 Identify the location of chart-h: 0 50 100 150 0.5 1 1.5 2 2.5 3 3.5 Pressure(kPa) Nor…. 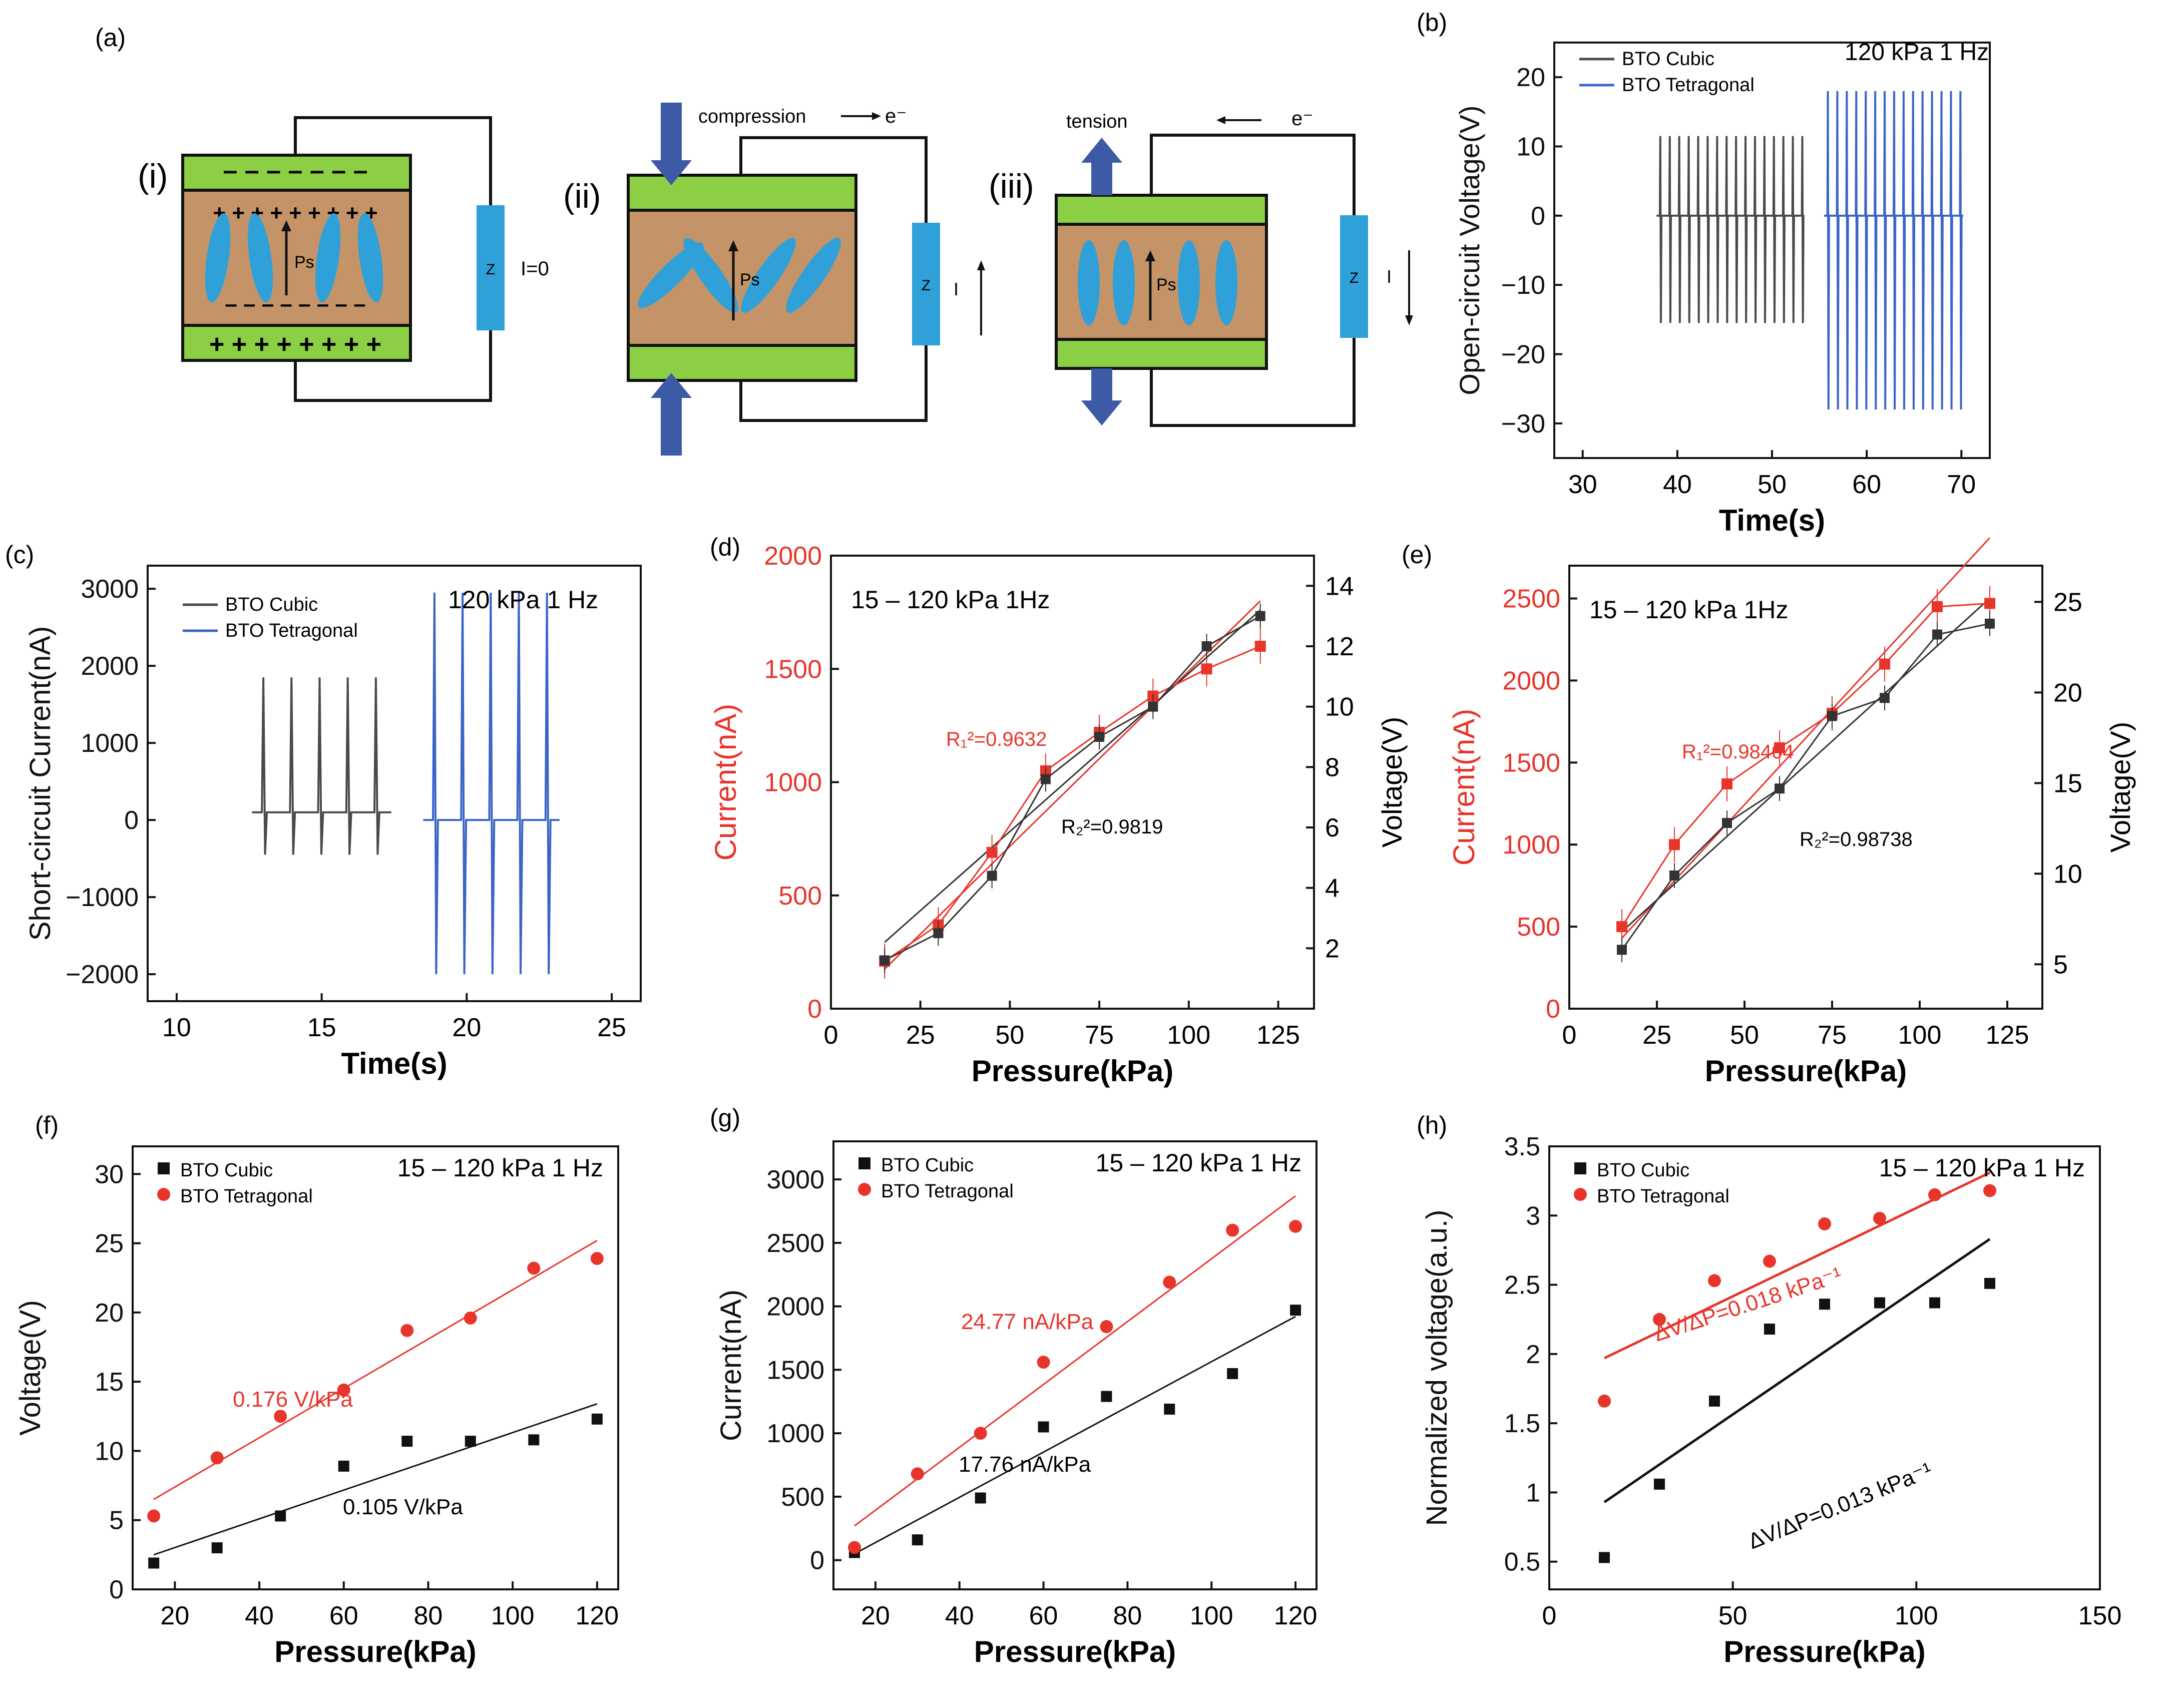
(1771, 1400).